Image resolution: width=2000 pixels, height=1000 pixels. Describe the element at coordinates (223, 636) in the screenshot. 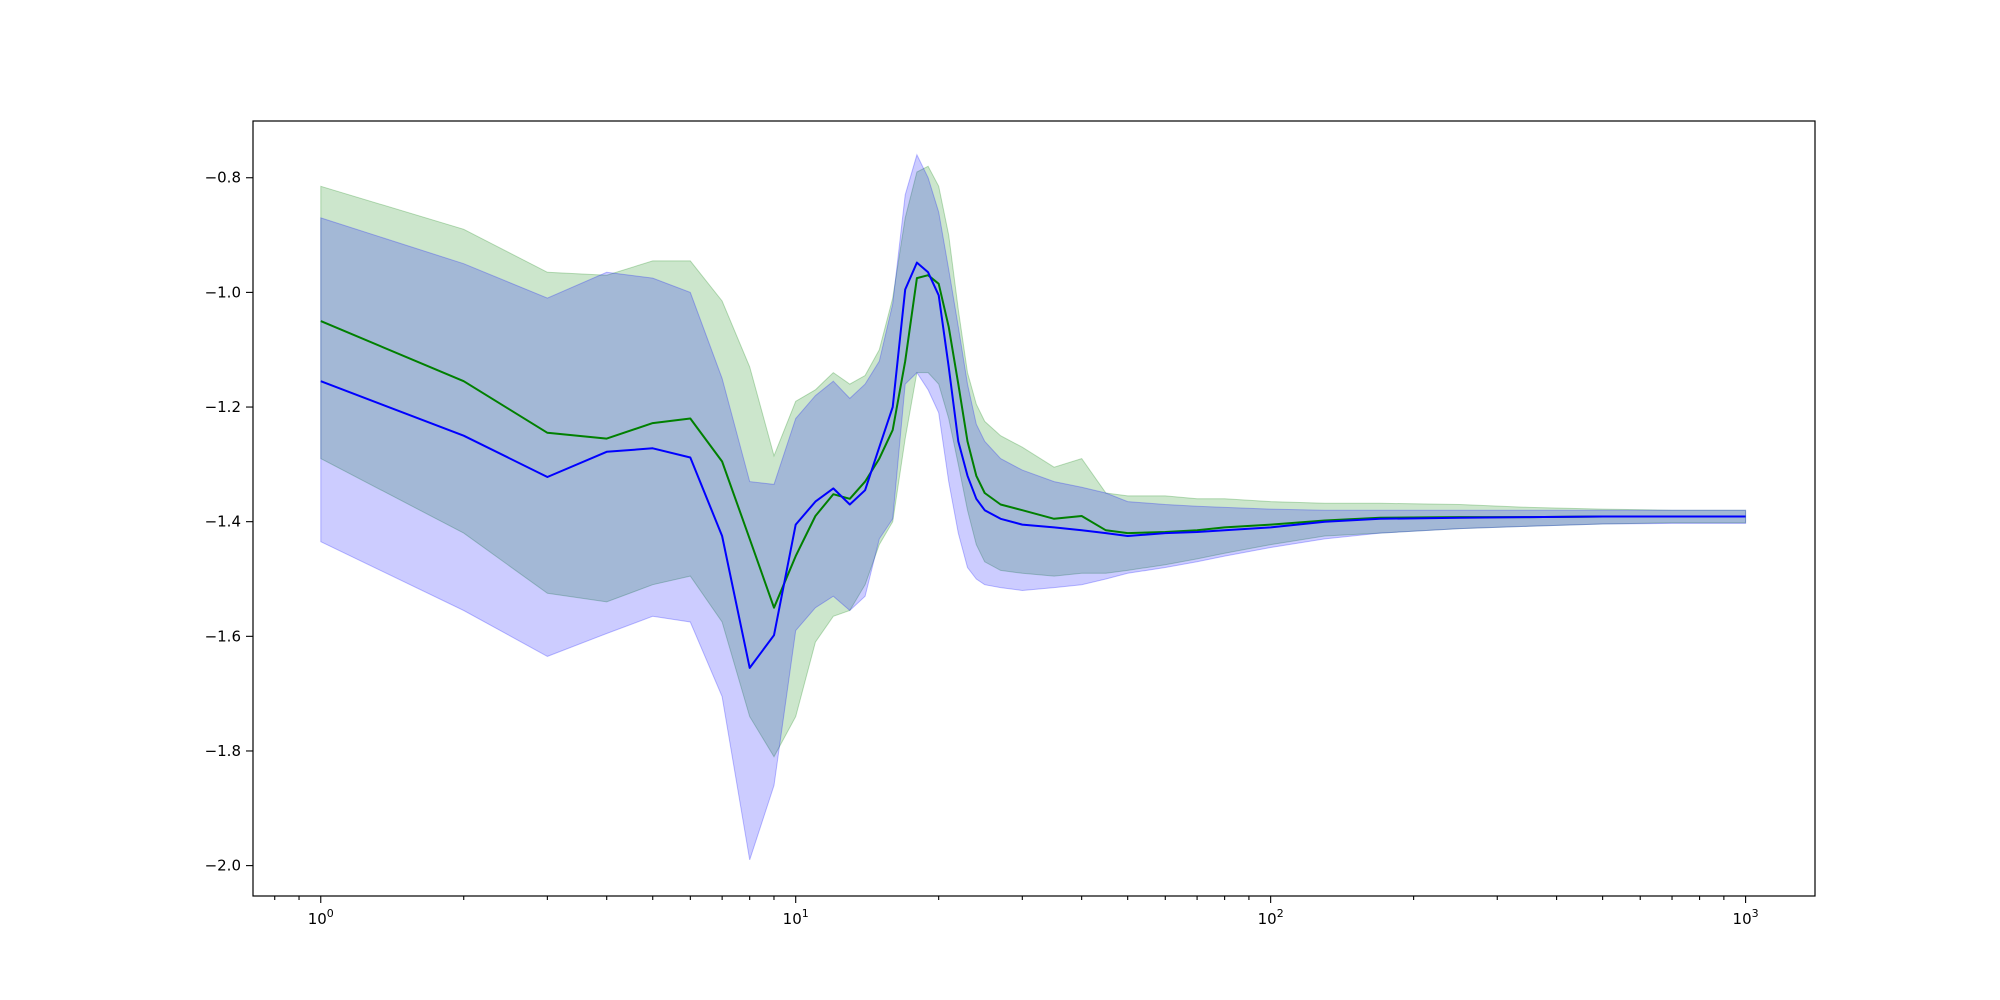

I see `y-tick-label: −1.6` at that location.